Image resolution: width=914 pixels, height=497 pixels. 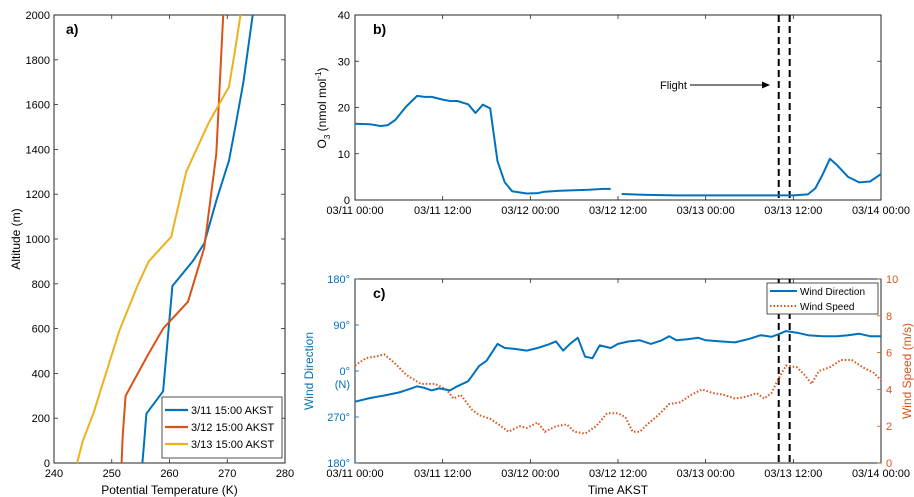 I want to click on panel-b-ylabel: O3 (nmol mol-1), so click(x=323, y=108).